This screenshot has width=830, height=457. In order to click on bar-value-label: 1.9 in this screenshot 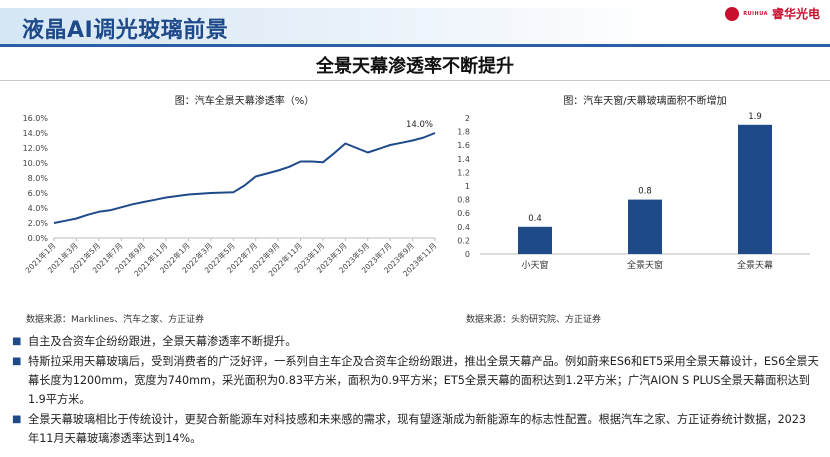, I will do `click(755, 117)`.